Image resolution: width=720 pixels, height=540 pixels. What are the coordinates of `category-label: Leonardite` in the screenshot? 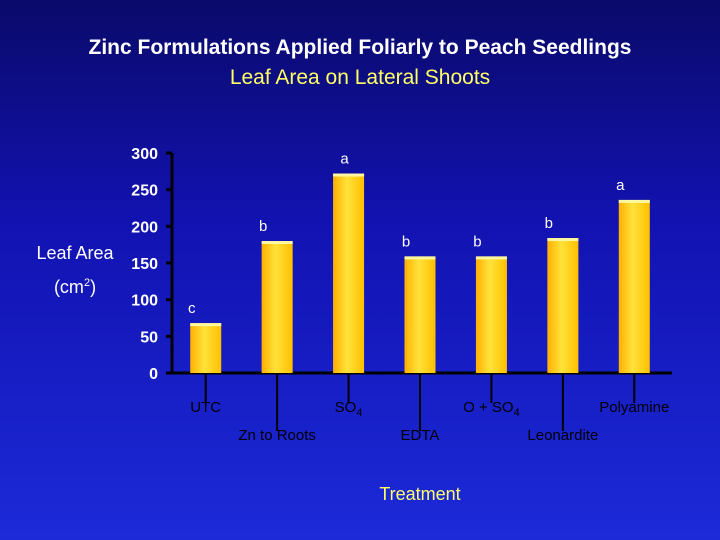 It's located at (562, 435).